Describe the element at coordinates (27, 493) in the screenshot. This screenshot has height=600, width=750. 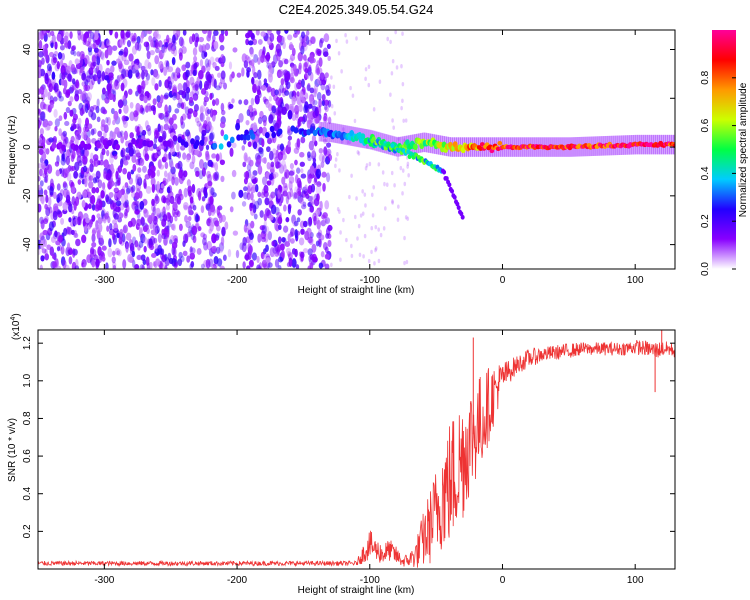
I see `snr-ytick-label: 0.4` at that location.